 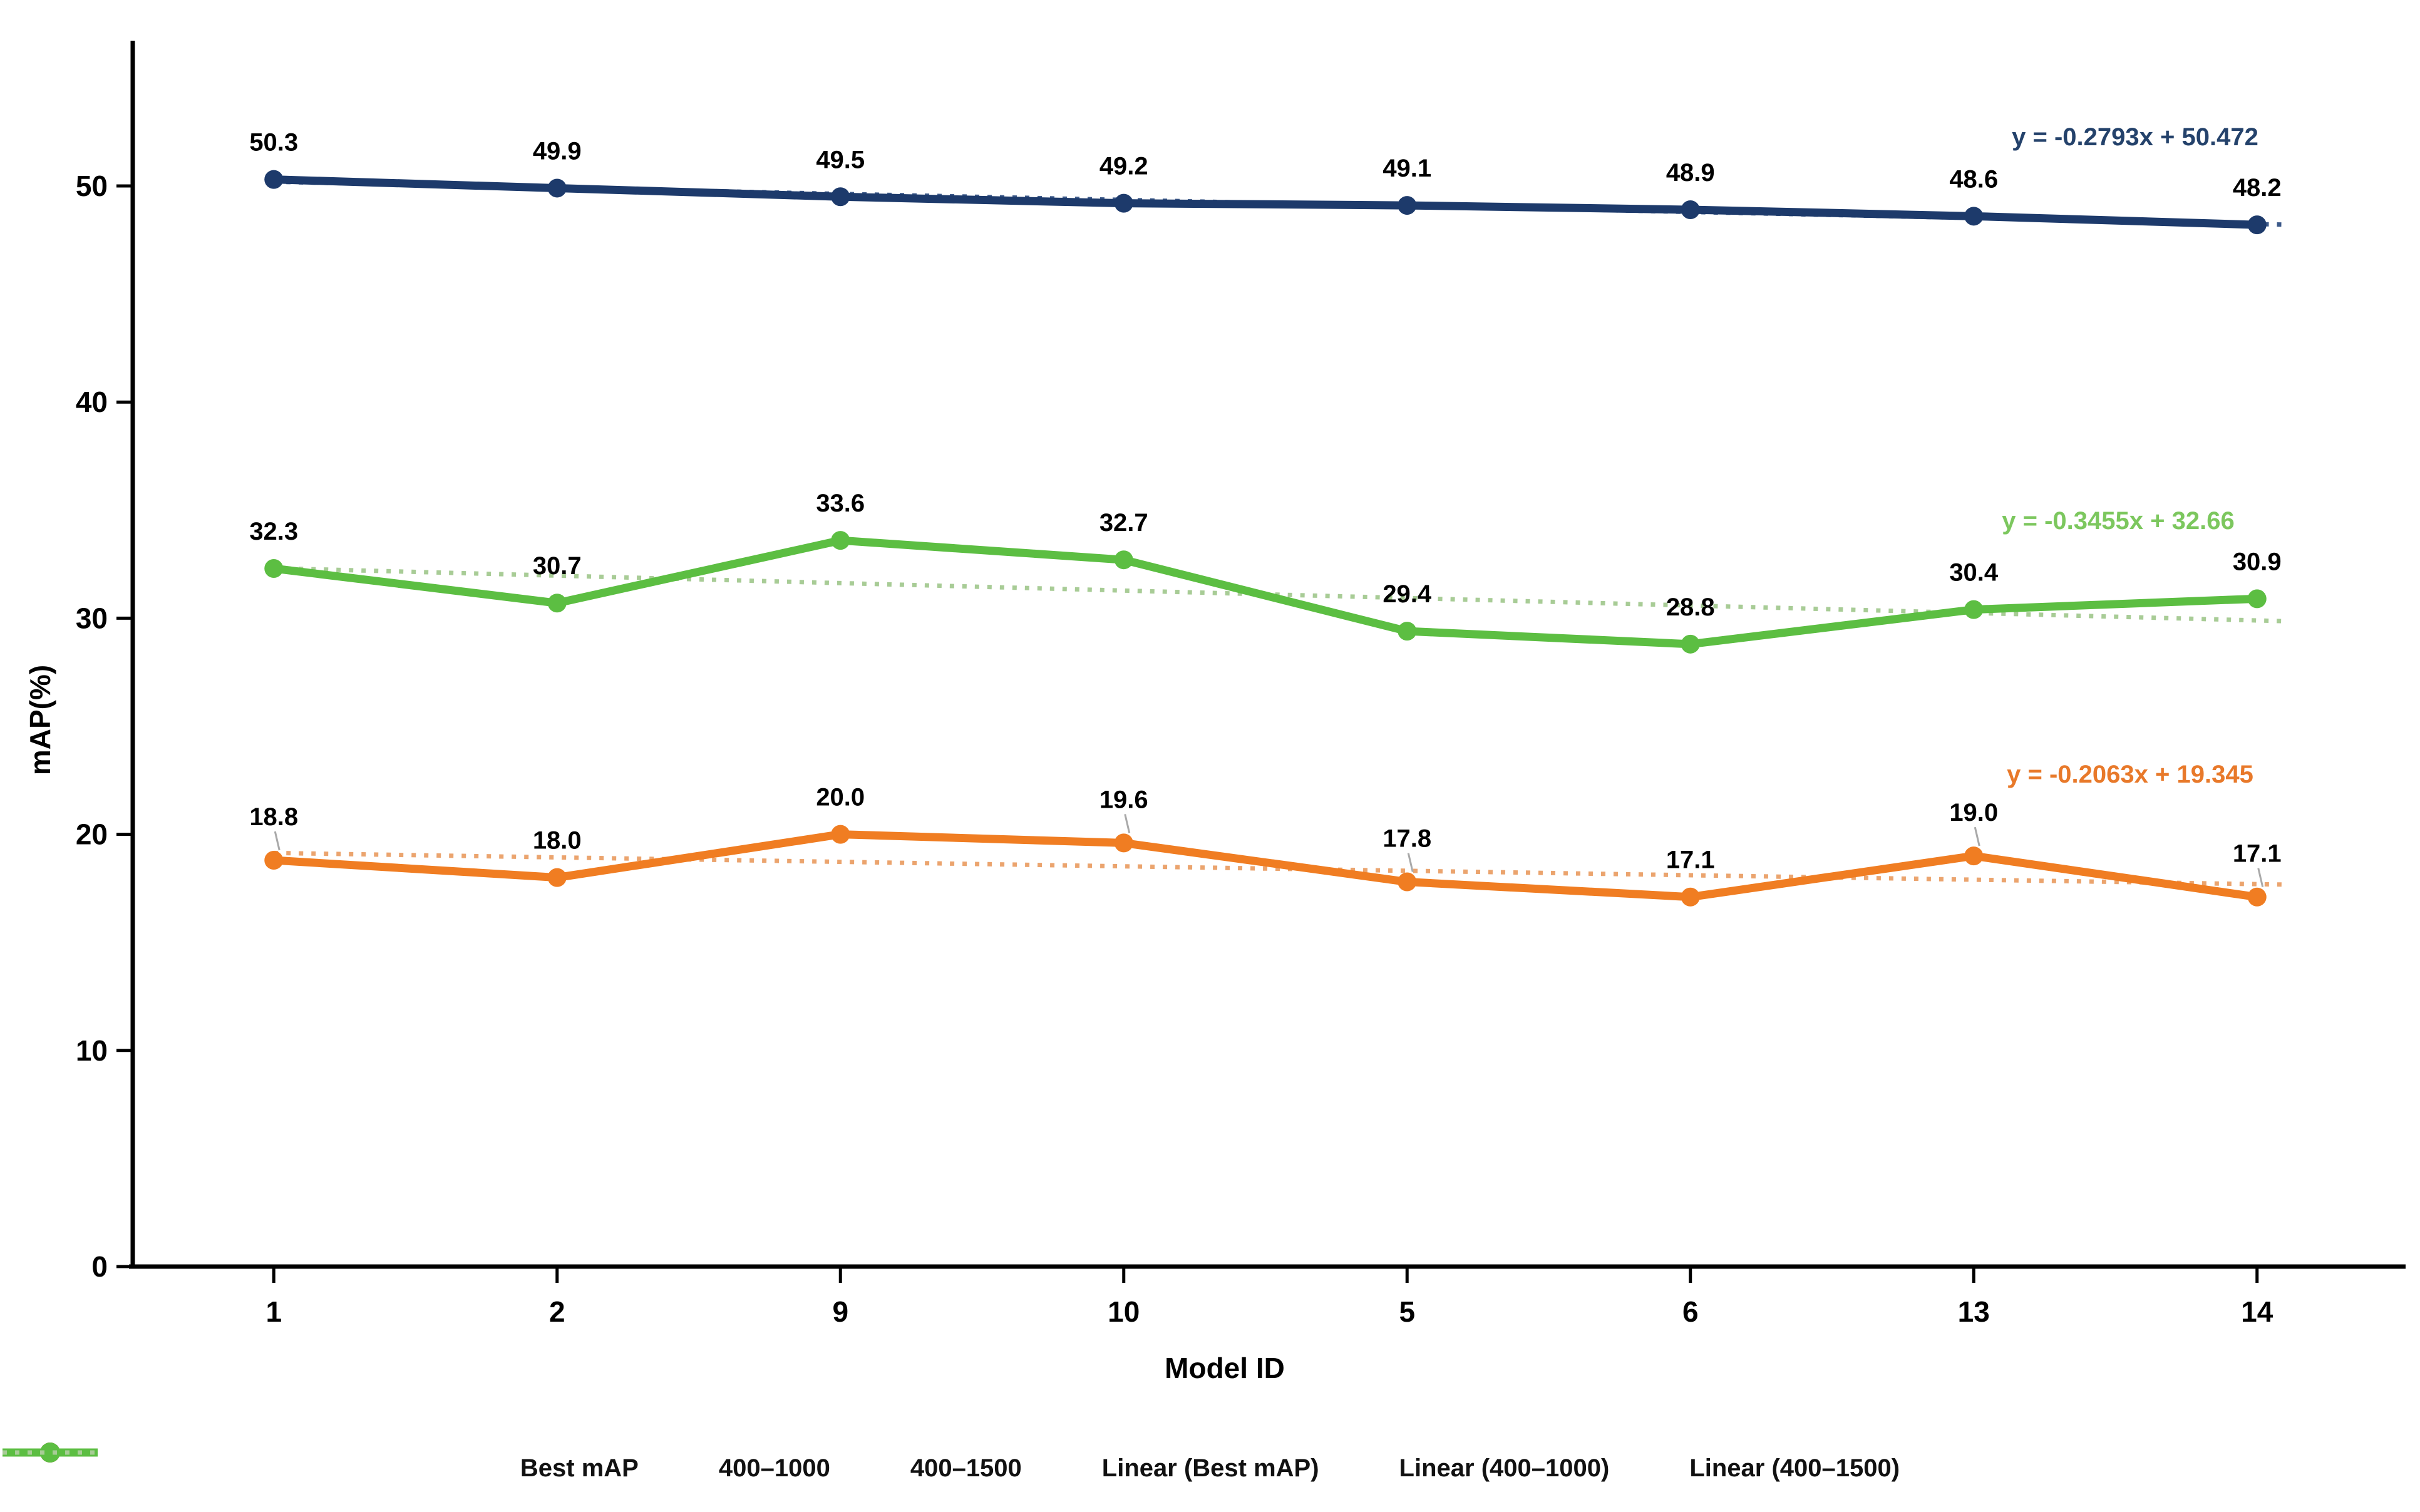 What do you see at coordinates (92, 186) in the screenshot?
I see `y-tick-label: 50` at bounding box center [92, 186].